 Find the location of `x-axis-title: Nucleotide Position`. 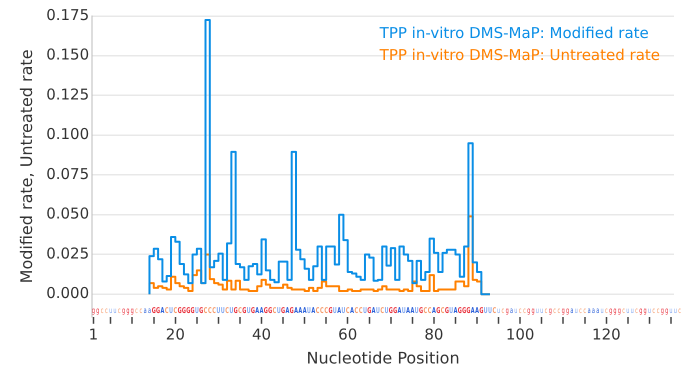

x-axis-title: Nucleotide Position is located at coordinates (383, 358).